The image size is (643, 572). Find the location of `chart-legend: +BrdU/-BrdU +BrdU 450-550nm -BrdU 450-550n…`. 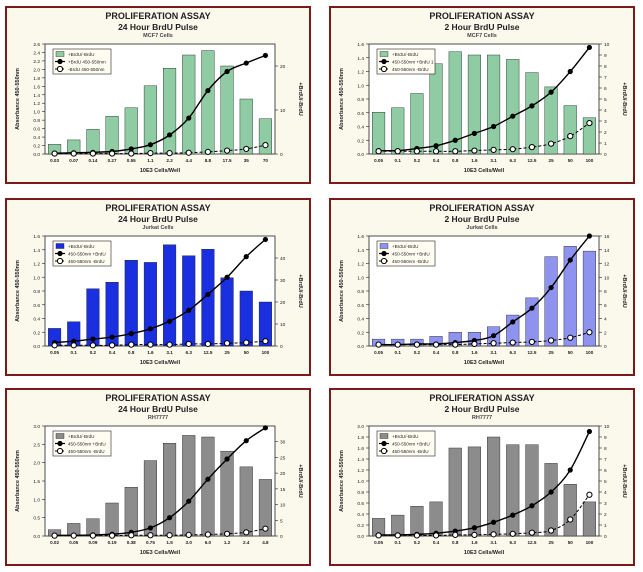

chart-legend: +BrdU/-BrdU +BrdU 450-550nm -BrdU 450-550n… is located at coordinates (82, 61).